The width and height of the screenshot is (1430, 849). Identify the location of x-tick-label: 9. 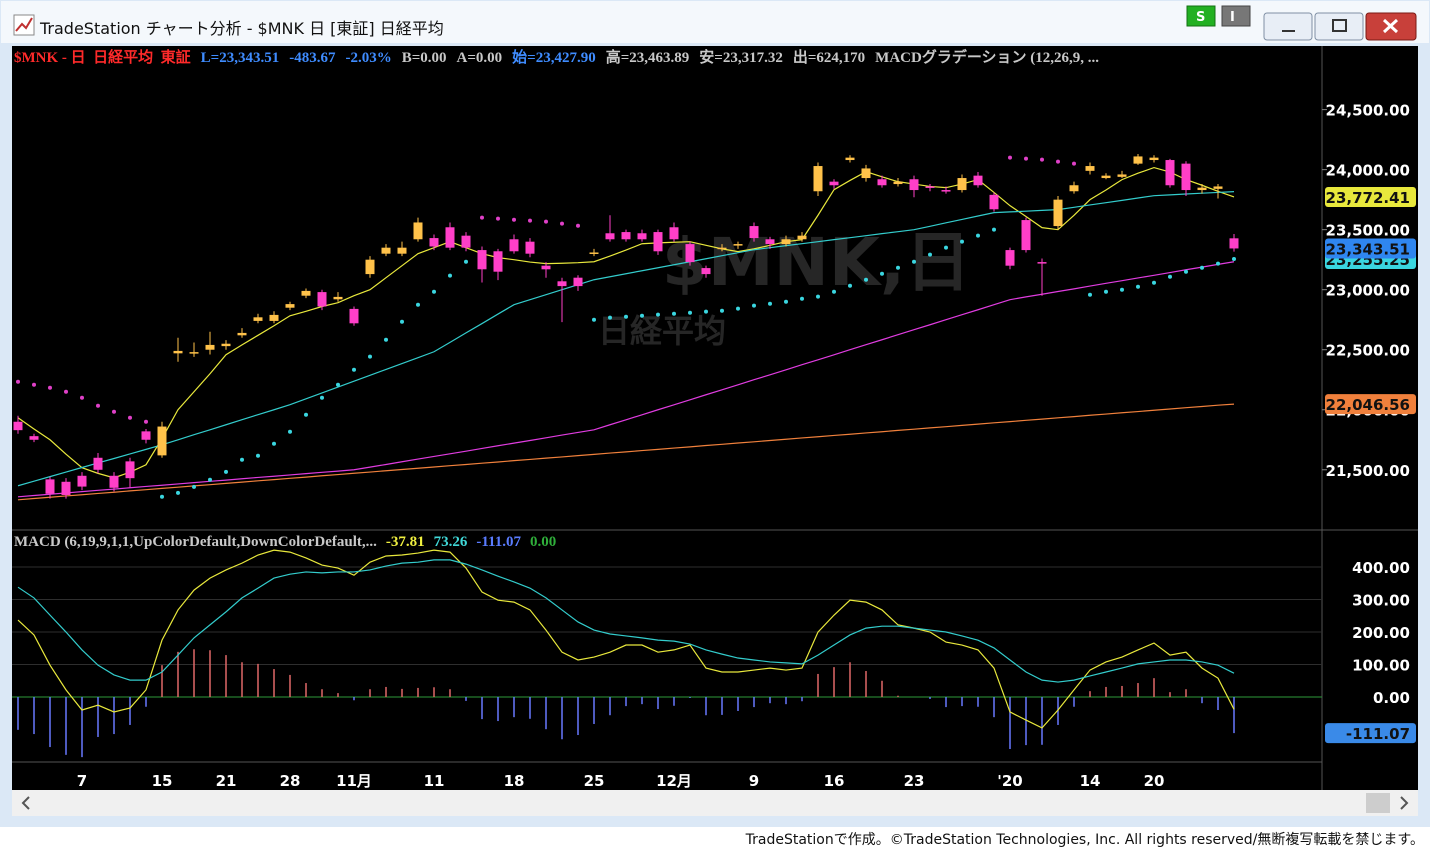
(754, 781).